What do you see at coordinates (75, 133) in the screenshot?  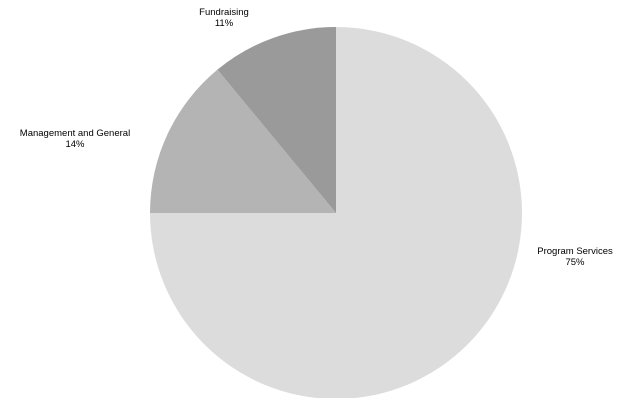 I see `slice-label-name: Management and General` at bounding box center [75, 133].